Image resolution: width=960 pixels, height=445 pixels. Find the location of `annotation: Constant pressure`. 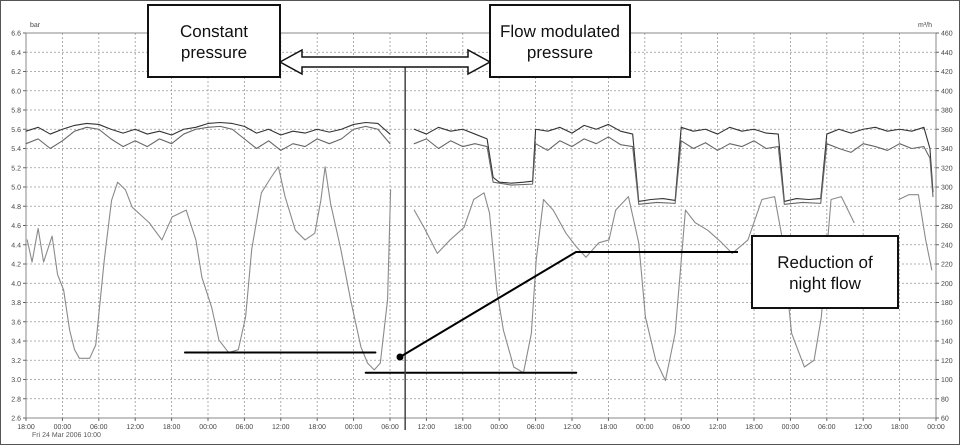

annotation: Constant pressure is located at coordinates (214, 42).